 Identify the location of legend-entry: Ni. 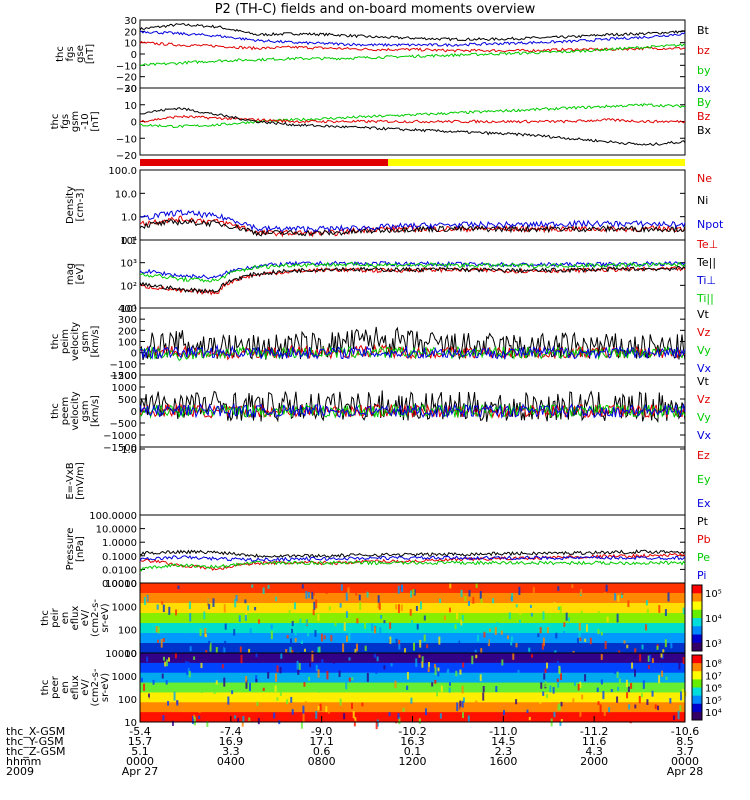
(702, 200).